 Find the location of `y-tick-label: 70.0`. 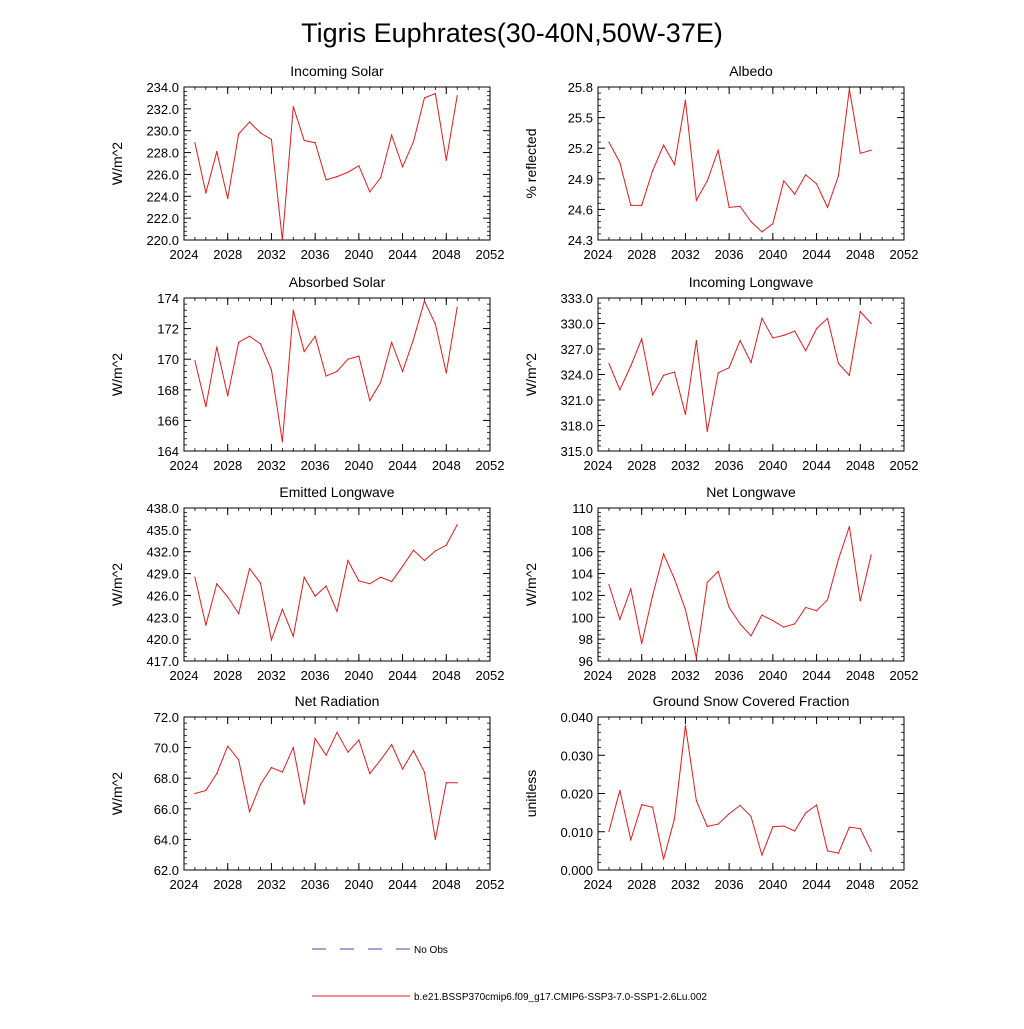

y-tick-label: 70.0 is located at coordinates (166, 748).